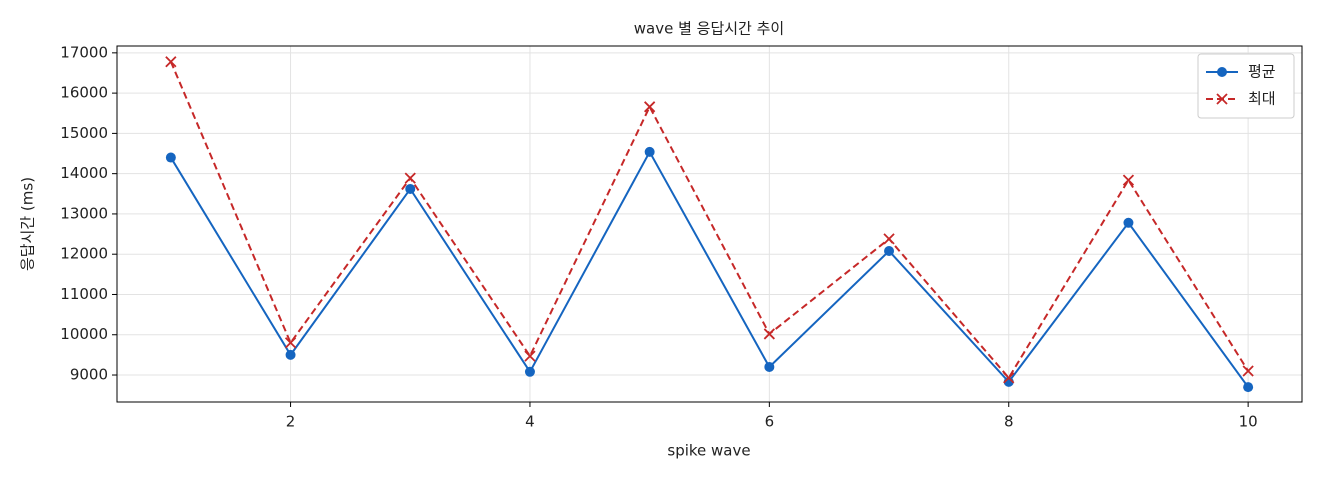 This screenshot has width=1320, height=480. Describe the element at coordinates (1246, 86) in the screenshot. I see `legend-box` at that location.